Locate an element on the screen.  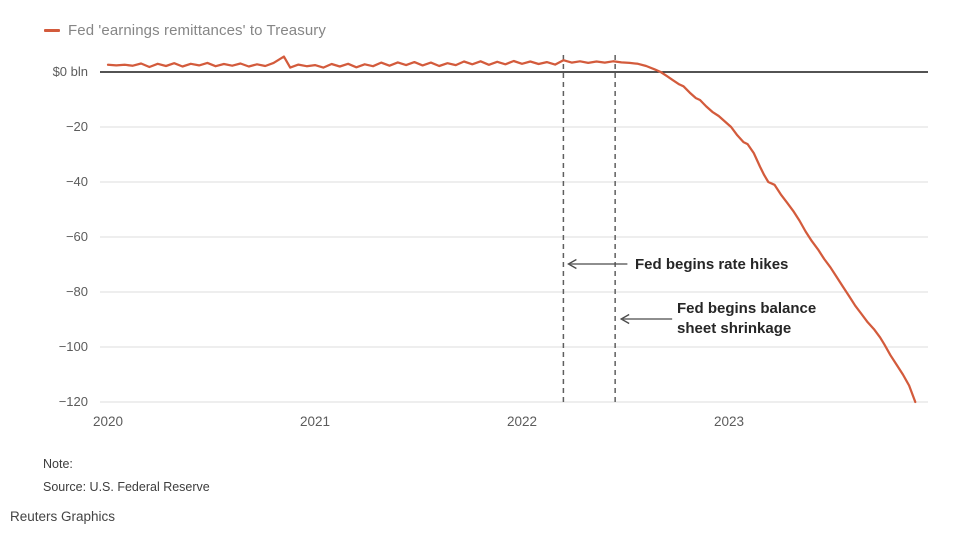
source-label: Source: U.S. Federal Reserve is located at coordinates (126, 487).